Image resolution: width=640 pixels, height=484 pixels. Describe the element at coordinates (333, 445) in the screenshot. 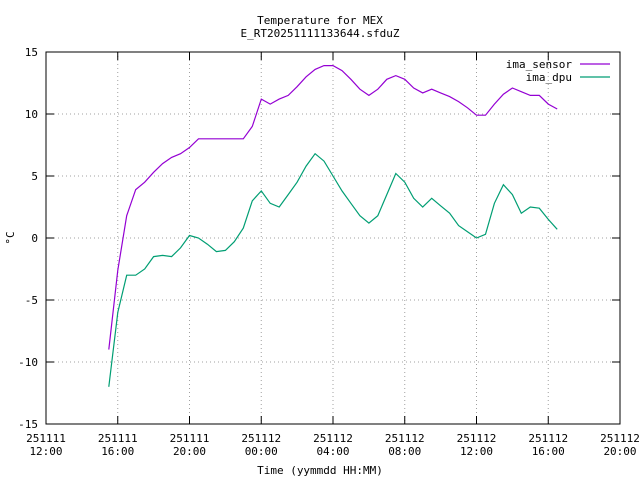

I see `x-tick-label: 251112 04:00` at that location.